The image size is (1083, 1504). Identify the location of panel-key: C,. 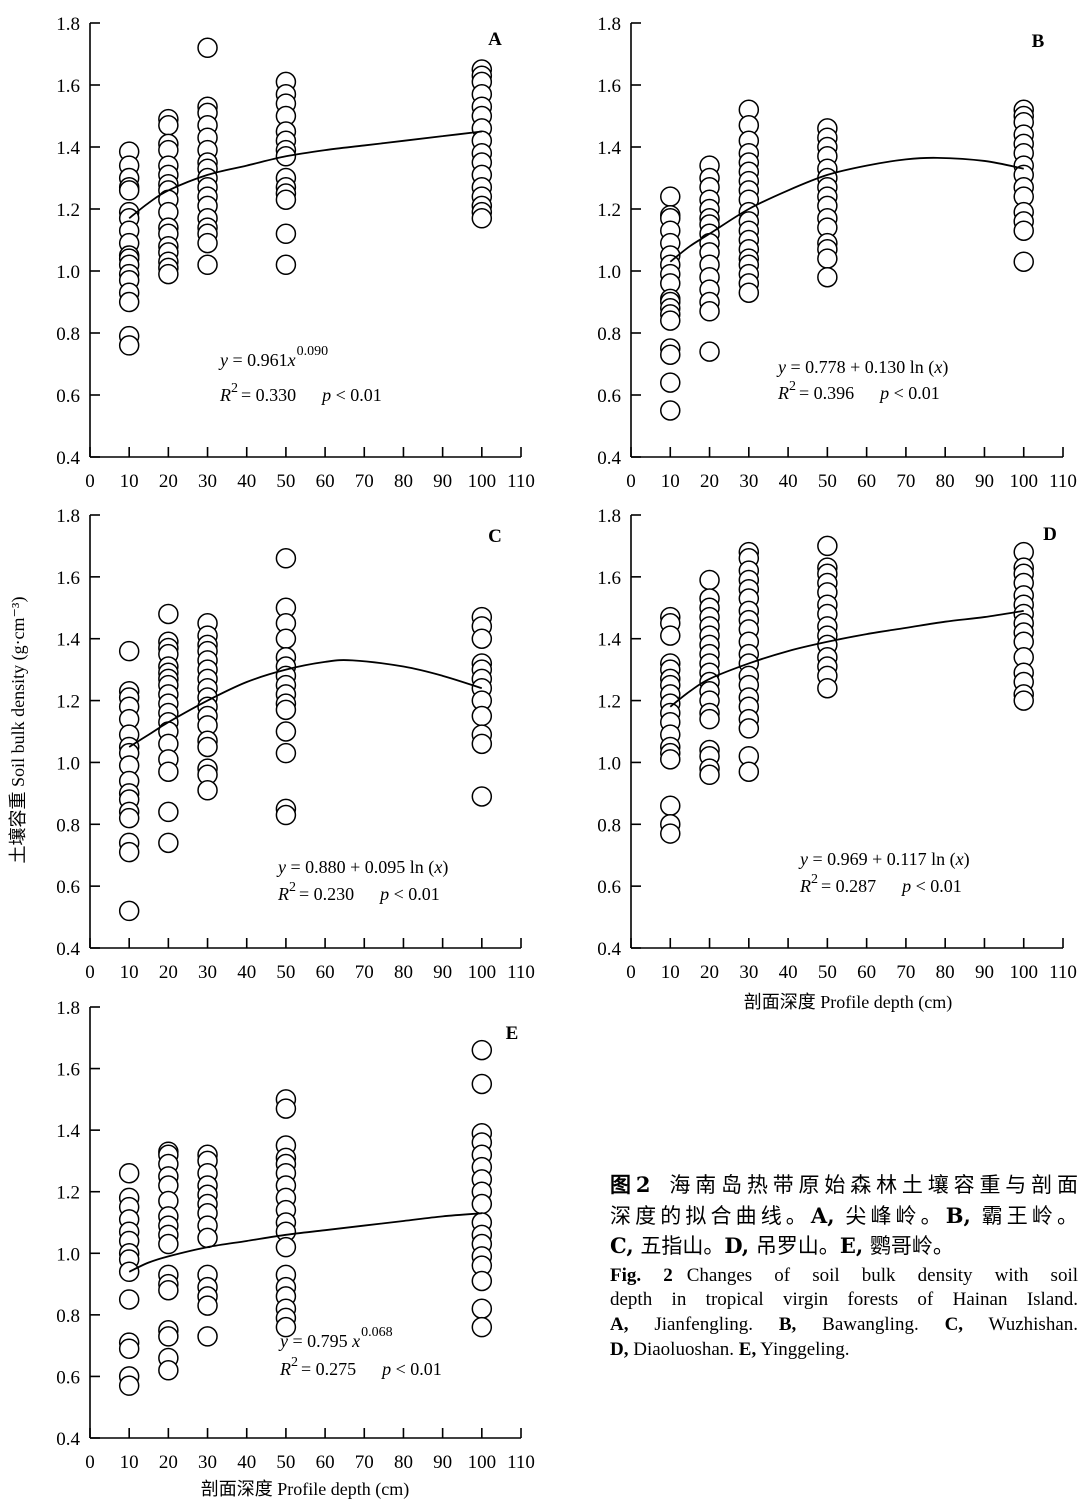
(954, 1324).